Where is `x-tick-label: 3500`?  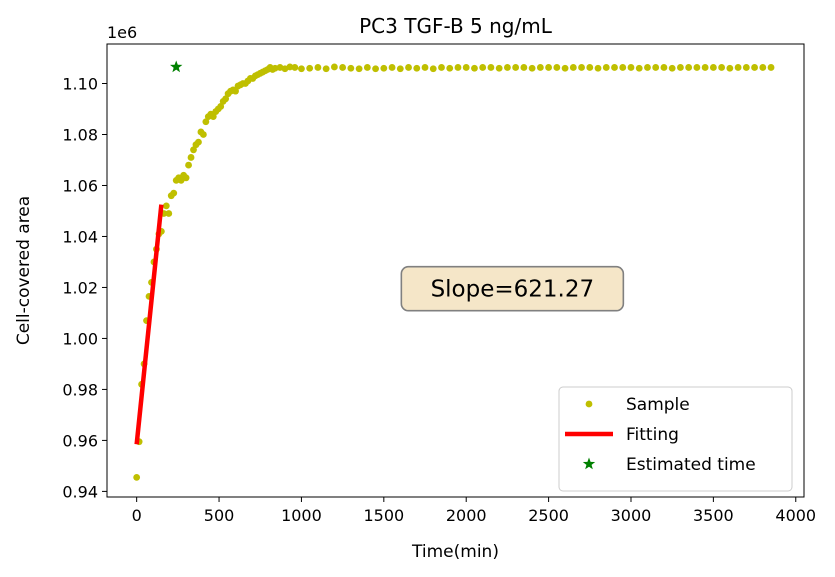
x-tick-label: 3500 is located at coordinates (713, 515).